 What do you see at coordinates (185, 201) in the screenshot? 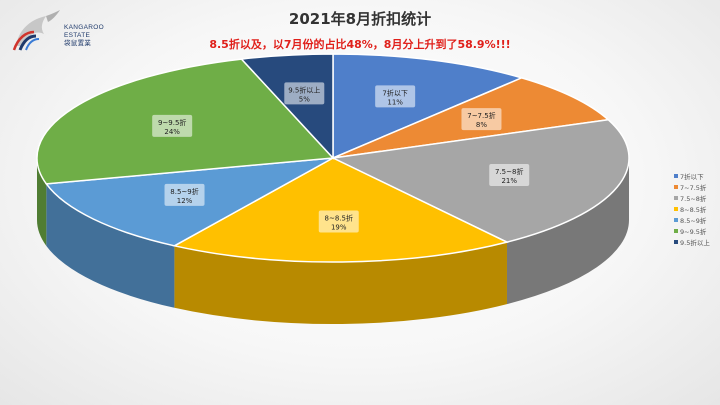
I see `pie-label-value-4: 12%` at bounding box center [185, 201].